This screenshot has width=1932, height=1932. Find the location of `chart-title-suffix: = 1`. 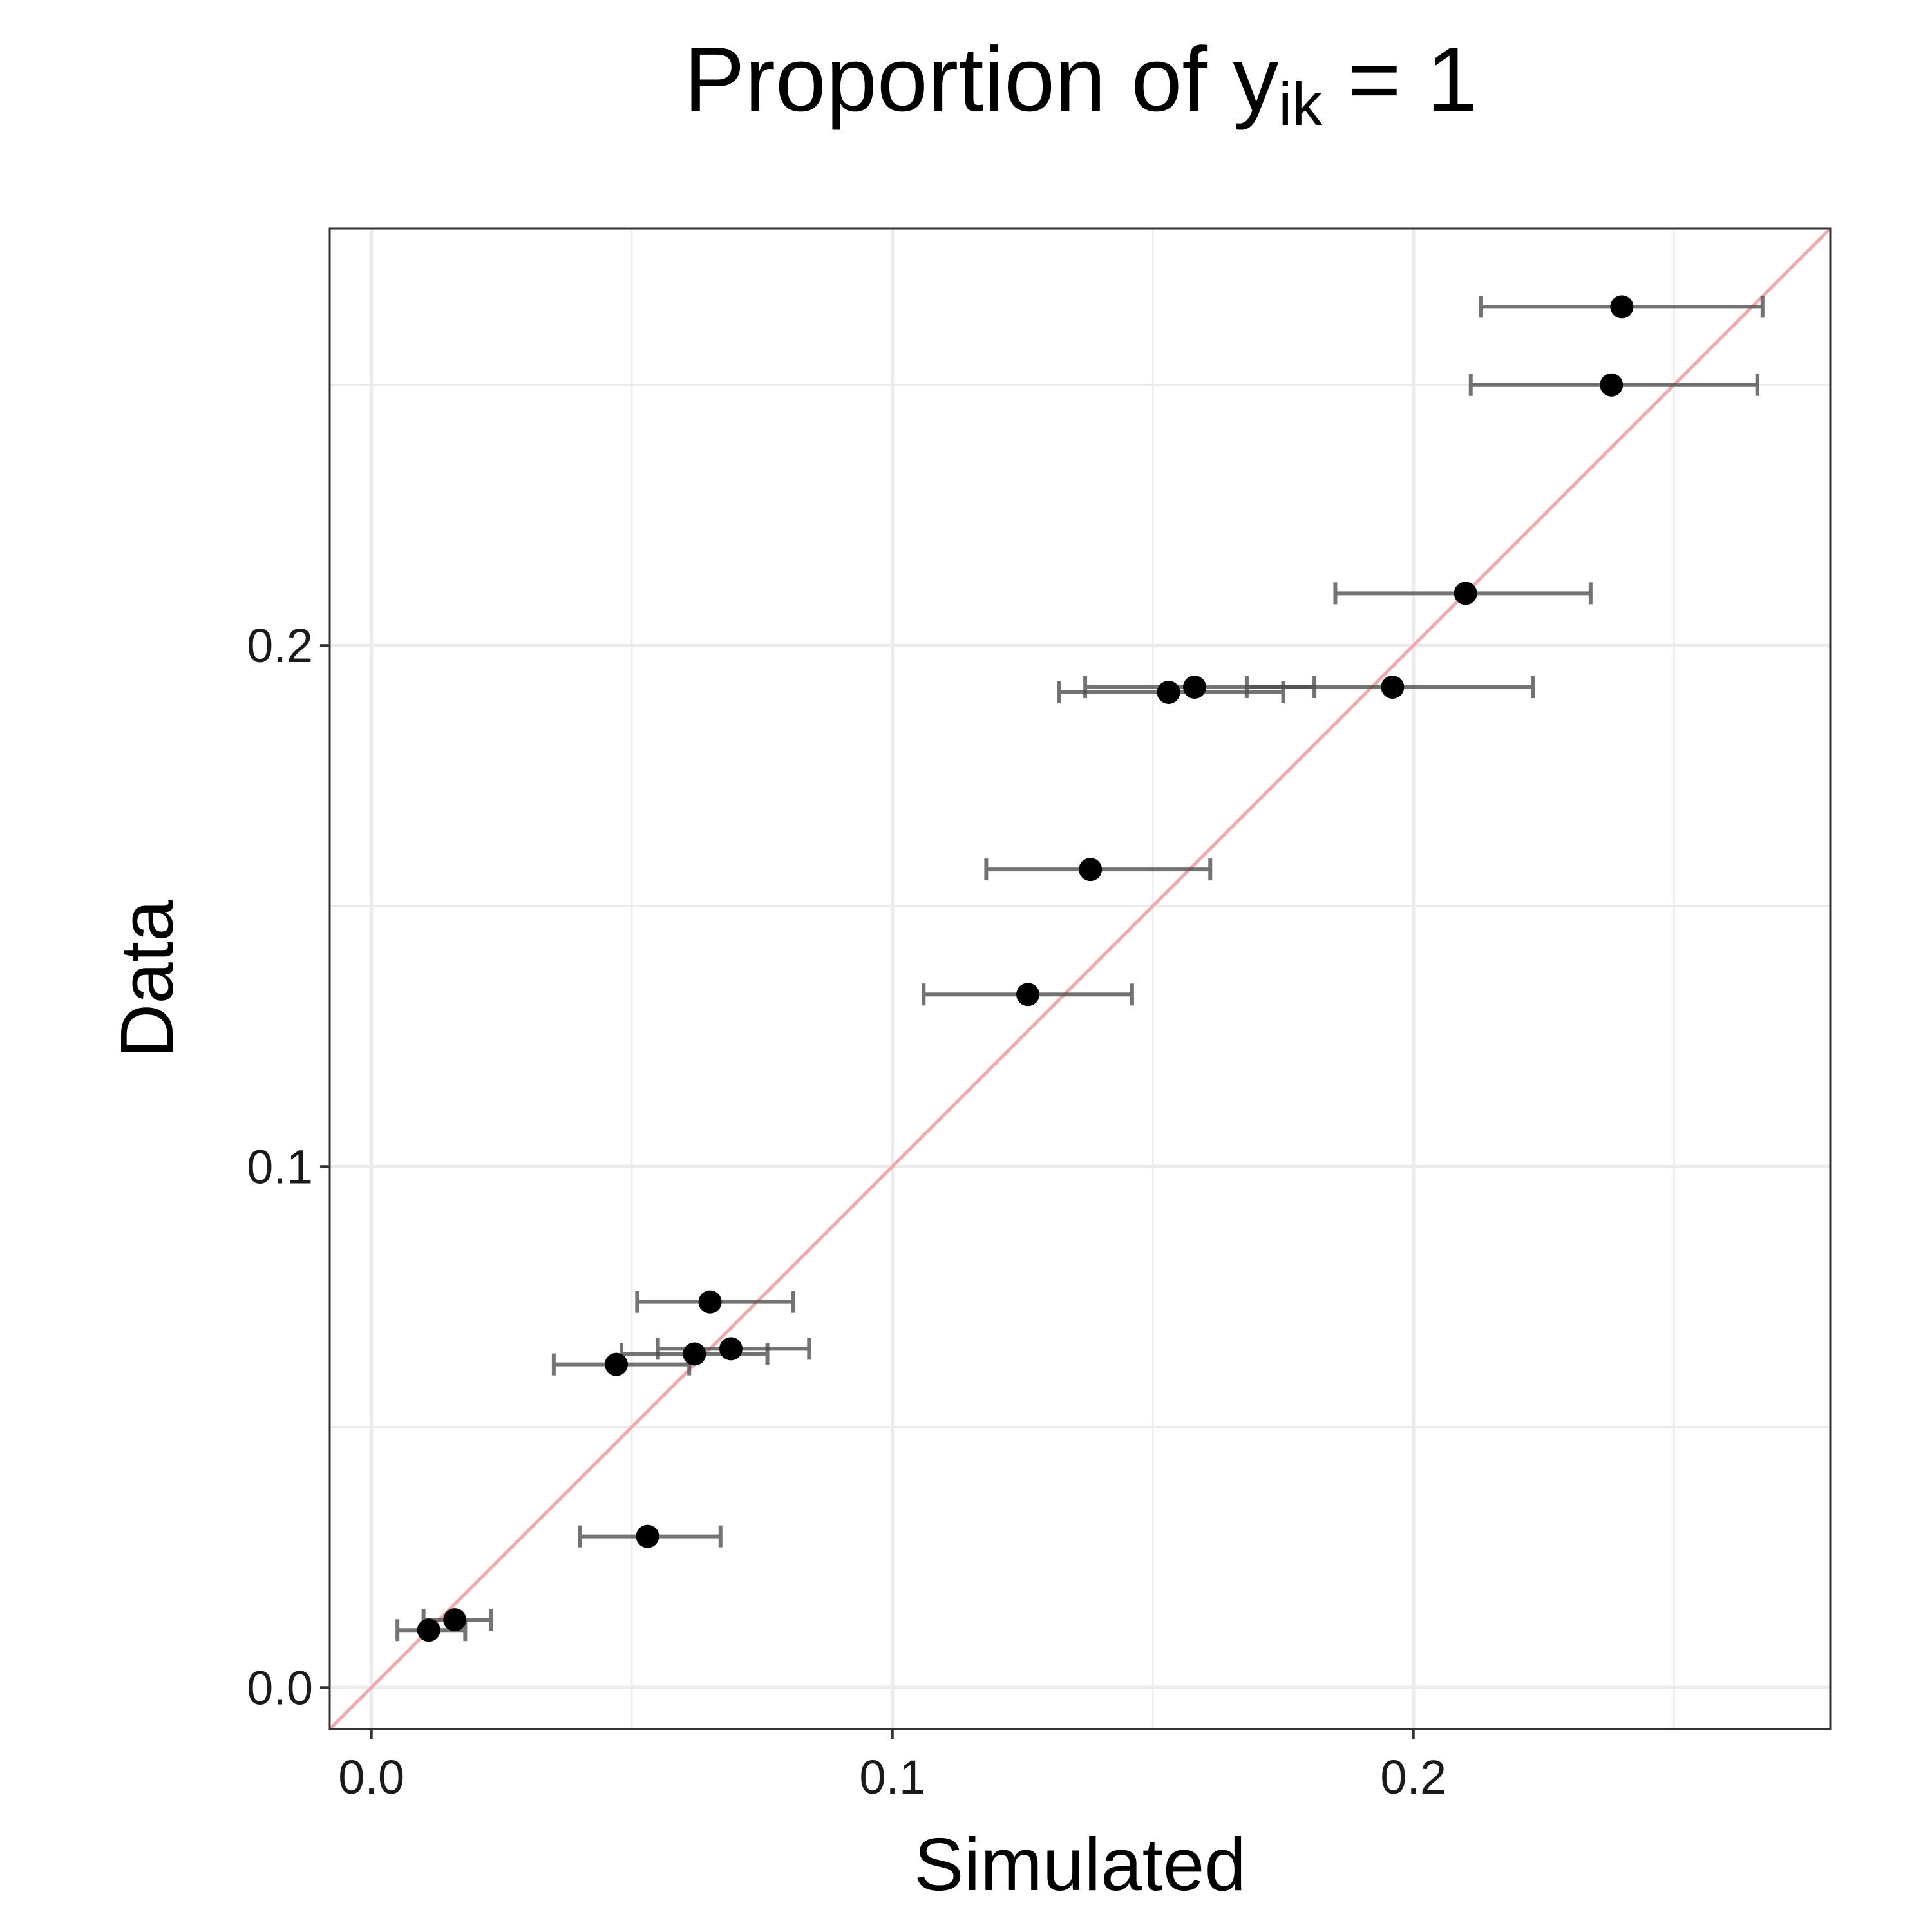

chart-title-suffix: = 1 is located at coordinates (1399, 79).